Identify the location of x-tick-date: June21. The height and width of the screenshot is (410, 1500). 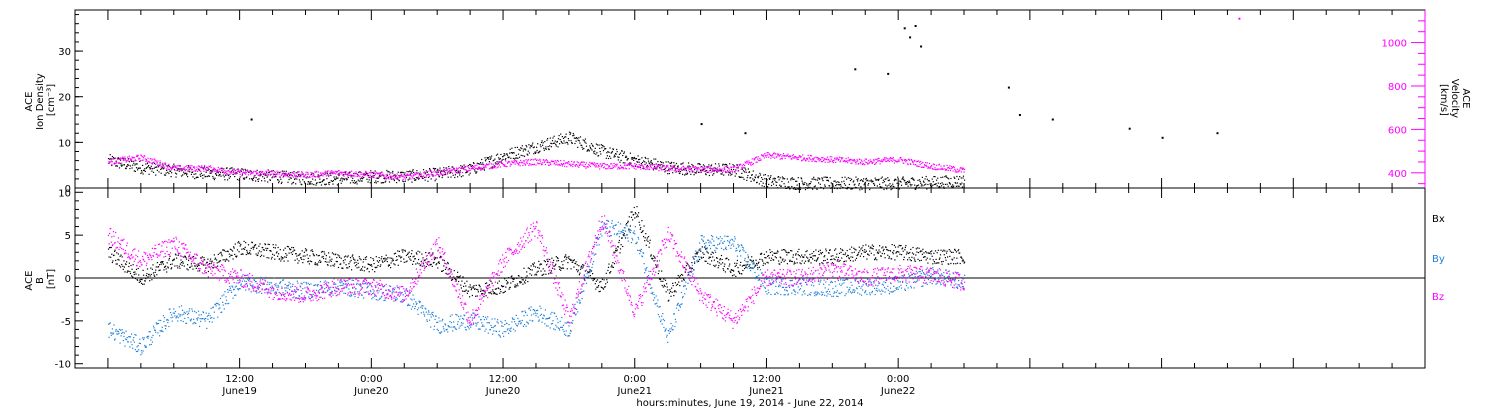
(634, 391).